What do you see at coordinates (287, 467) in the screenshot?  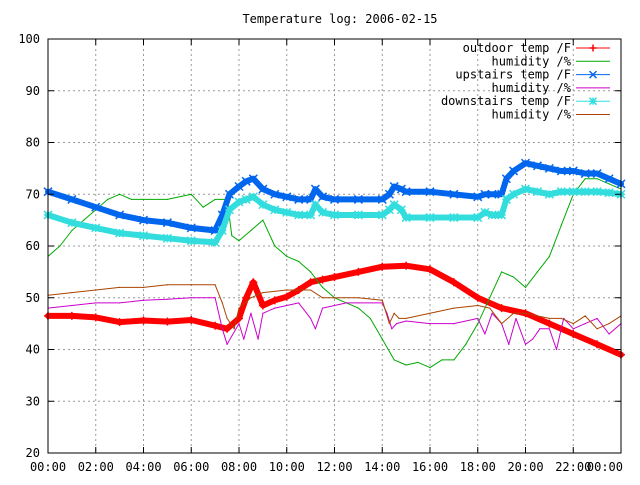 I see `x-tick-label: 10:00` at bounding box center [287, 467].